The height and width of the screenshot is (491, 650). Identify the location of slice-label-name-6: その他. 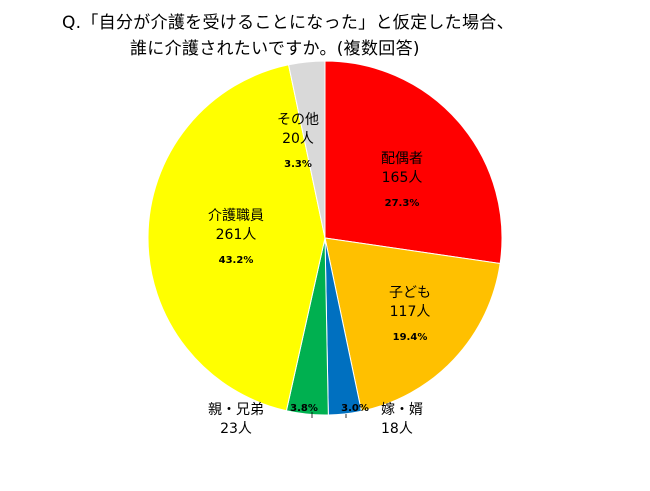
(298, 120).